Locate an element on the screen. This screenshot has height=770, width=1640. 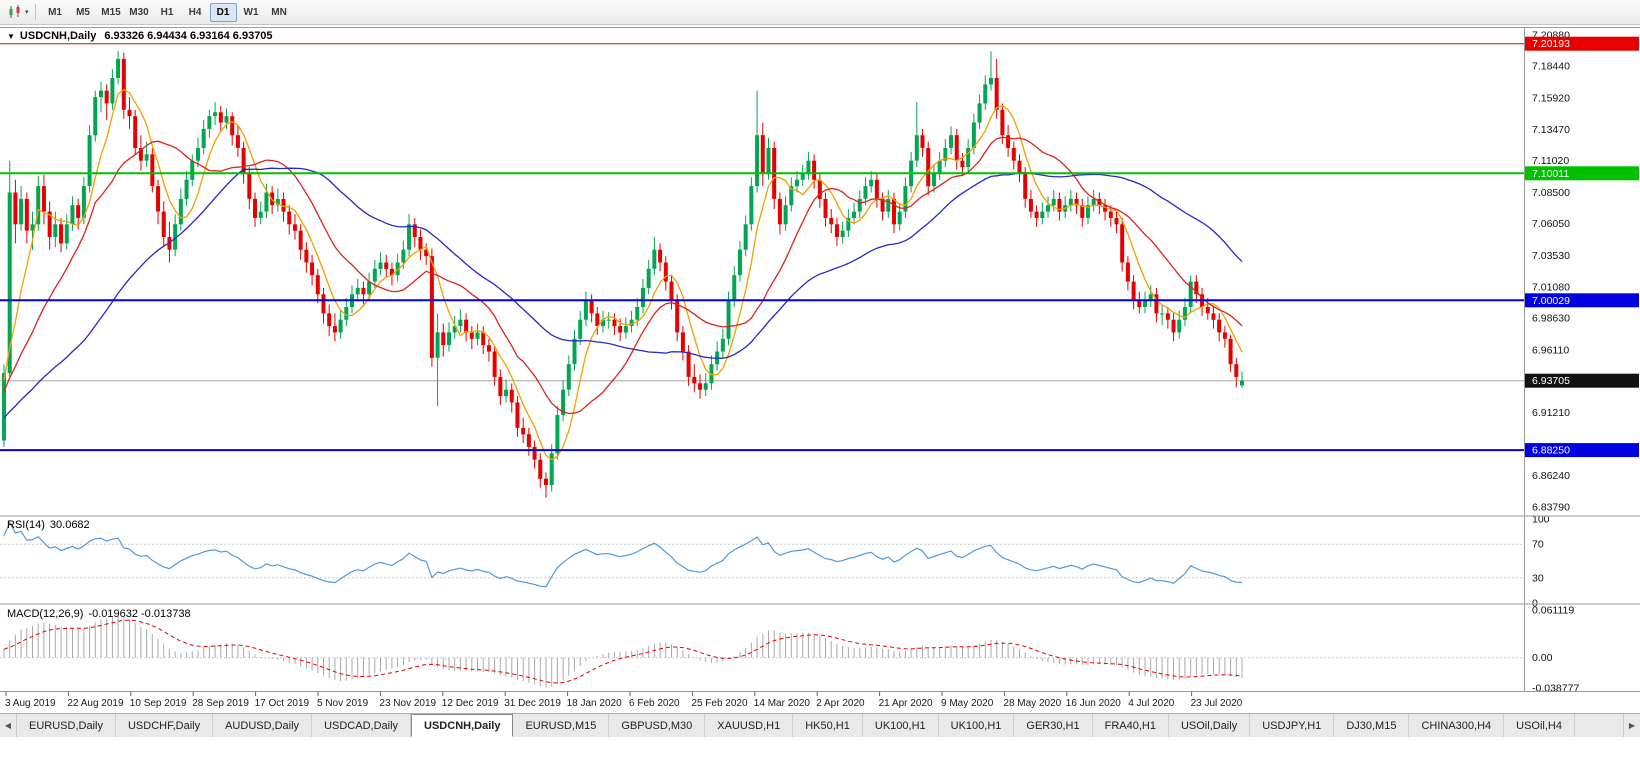
chart-tab-ger30-h1: GER30,H1 is located at coordinates (1053, 725).